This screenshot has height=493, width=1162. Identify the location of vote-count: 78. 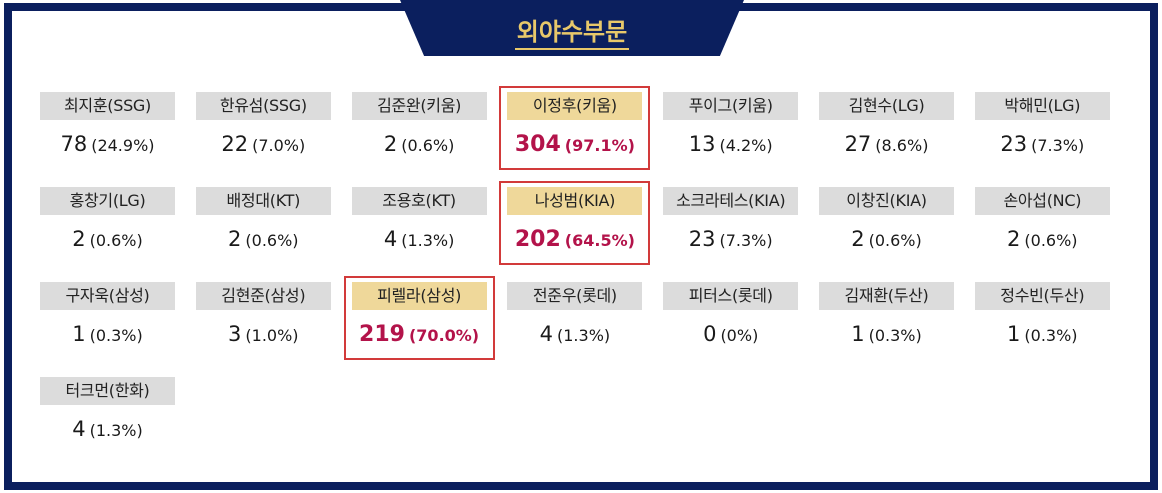
(74, 144).